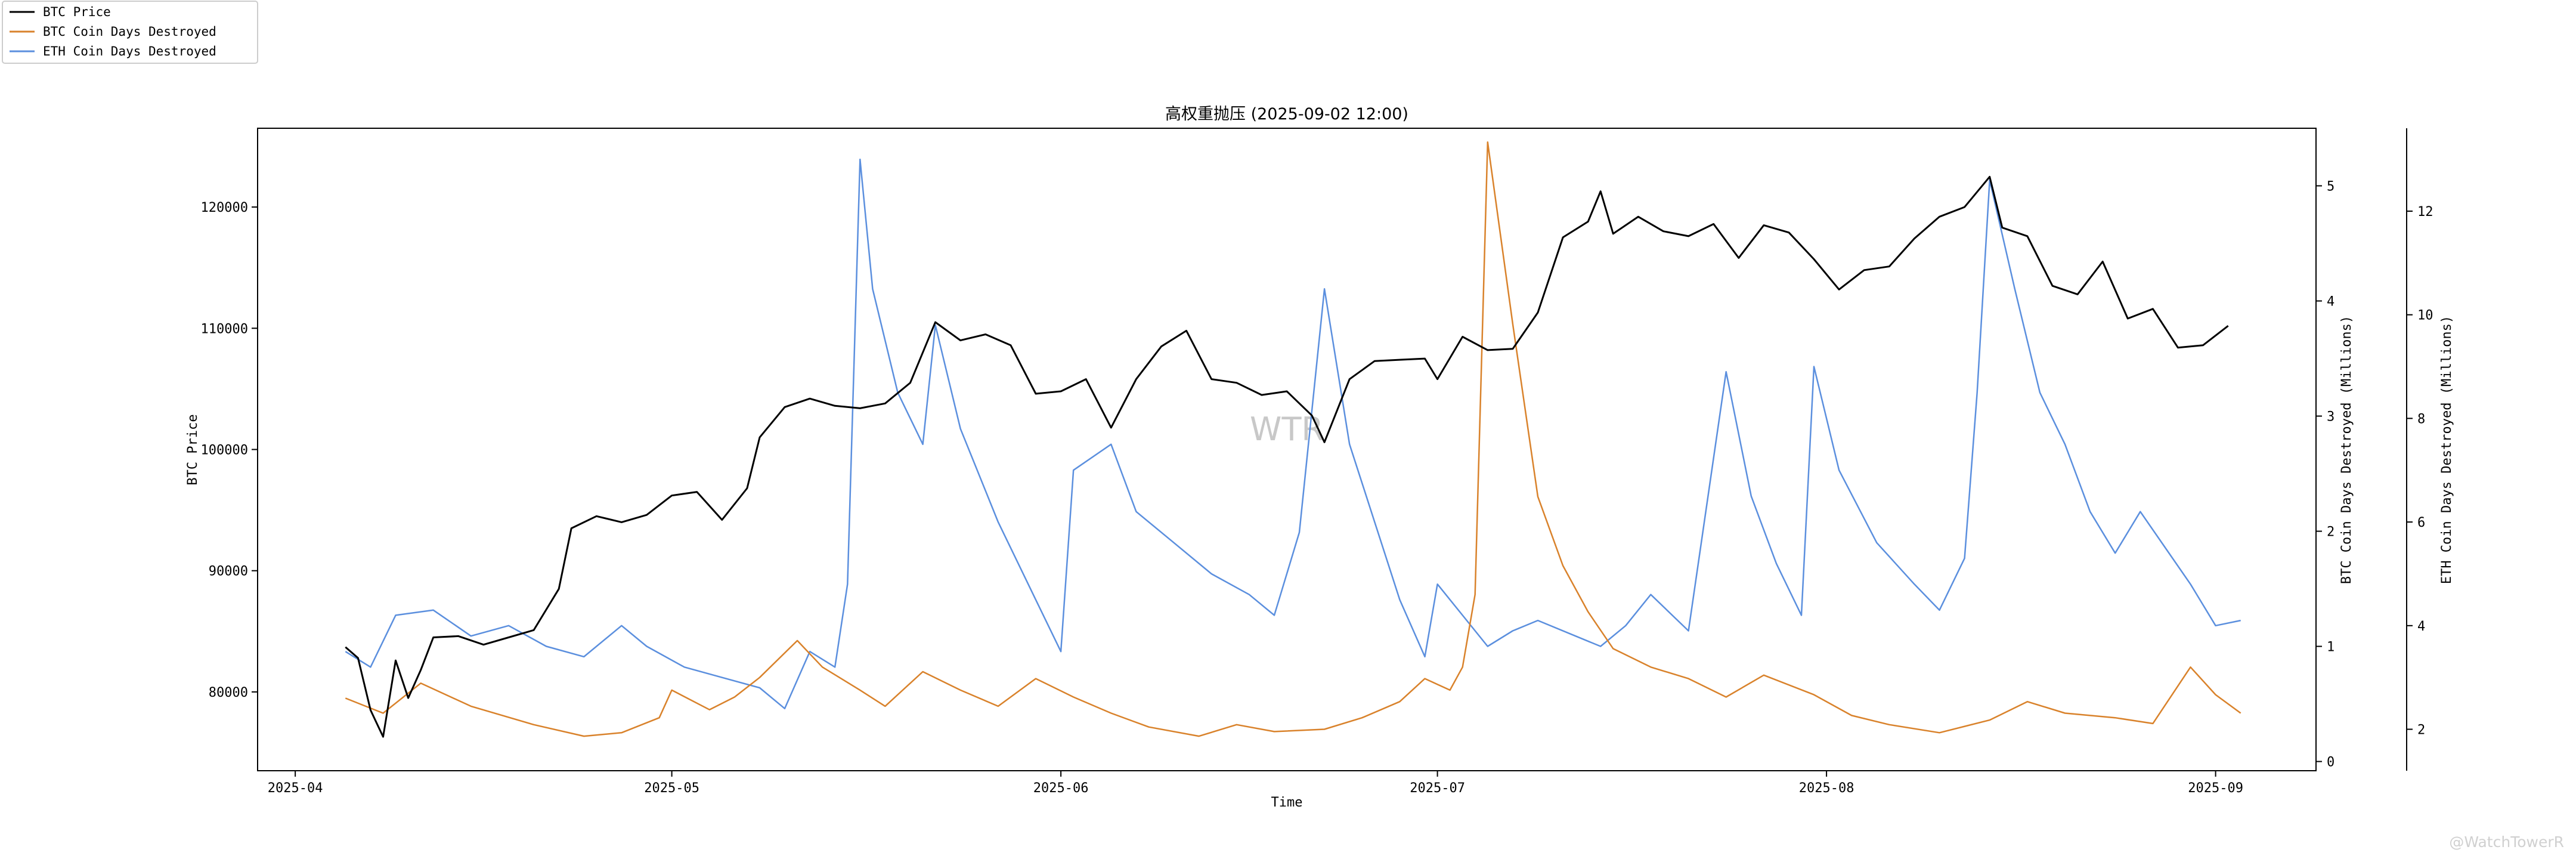 This screenshot has width=2576, height=859. Describe the element at coordinates (2421, 626) in the screenshot. I see `eth-cdd-tick-label: 4` at that location.